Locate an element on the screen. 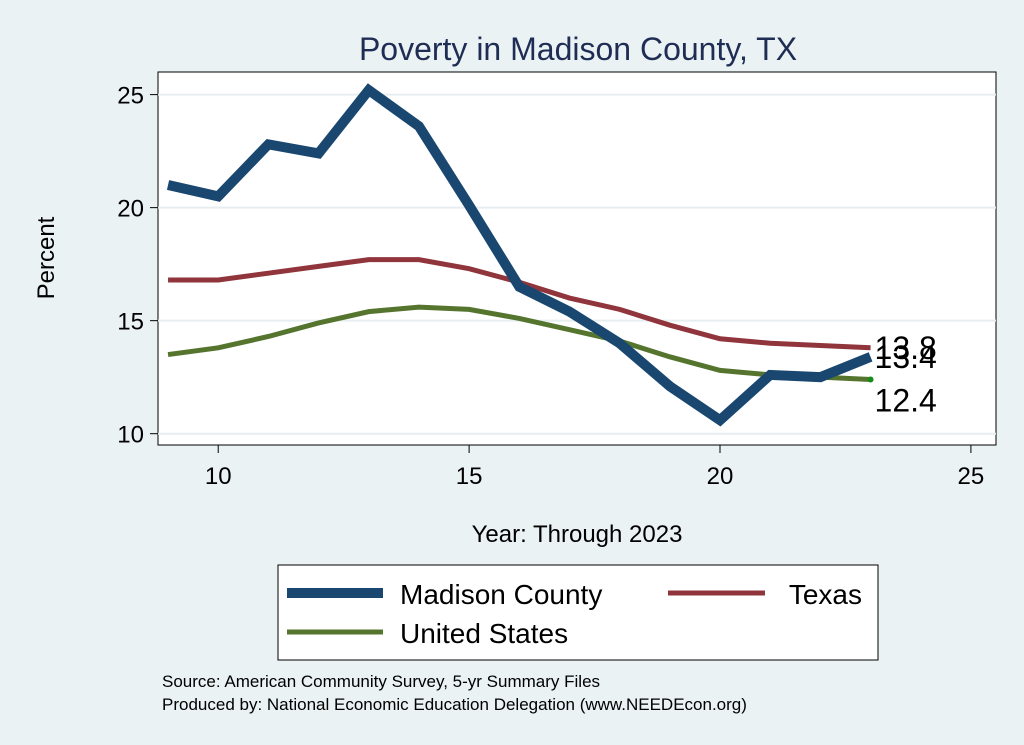  legend-box is located at coordinates (578, 612).